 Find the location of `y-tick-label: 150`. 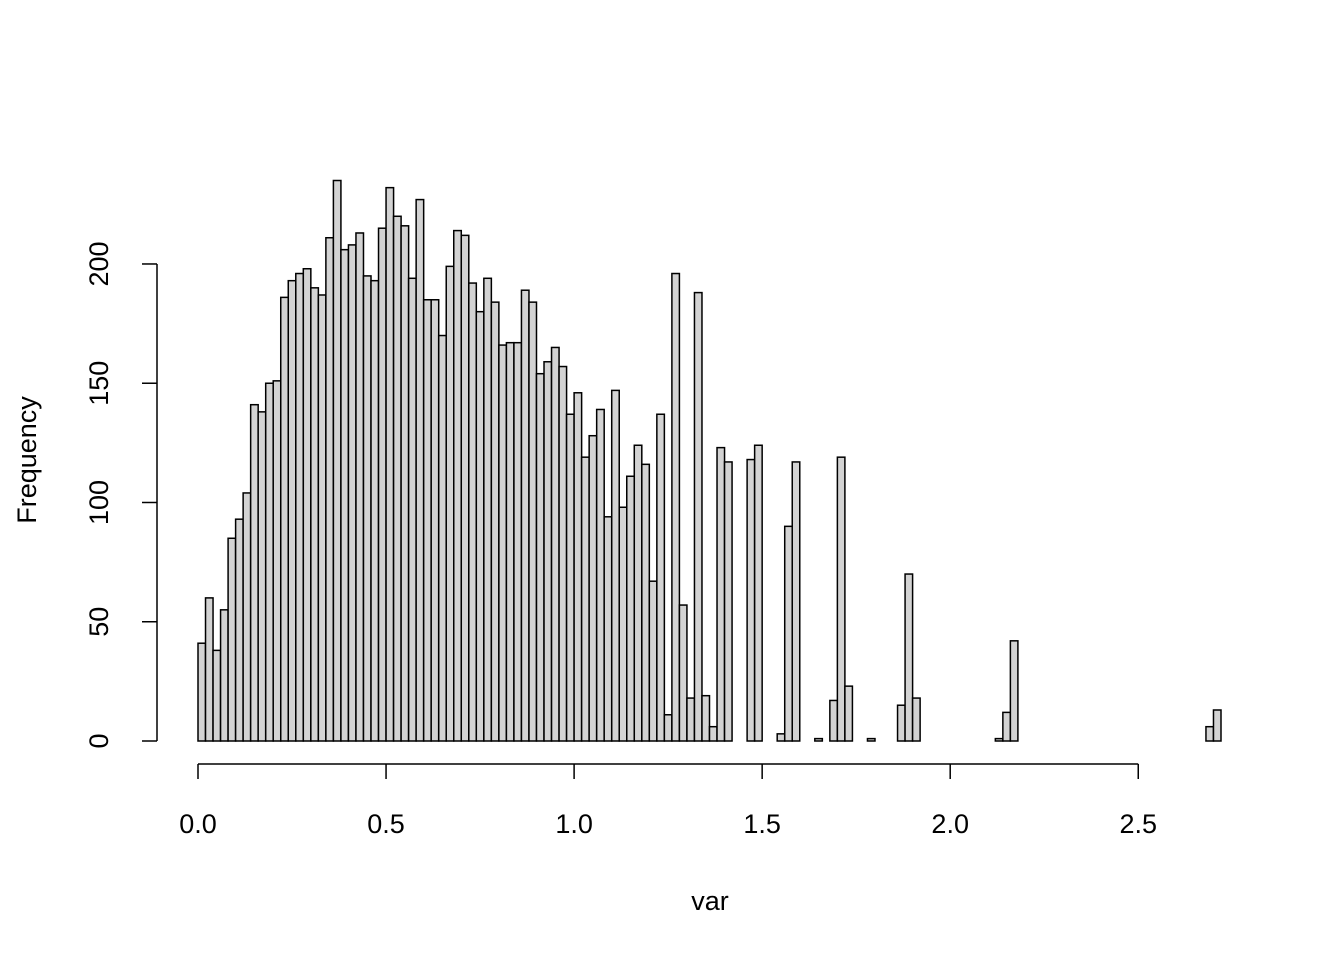

y-tick-label: 150 is located at coordinates (99, 383).